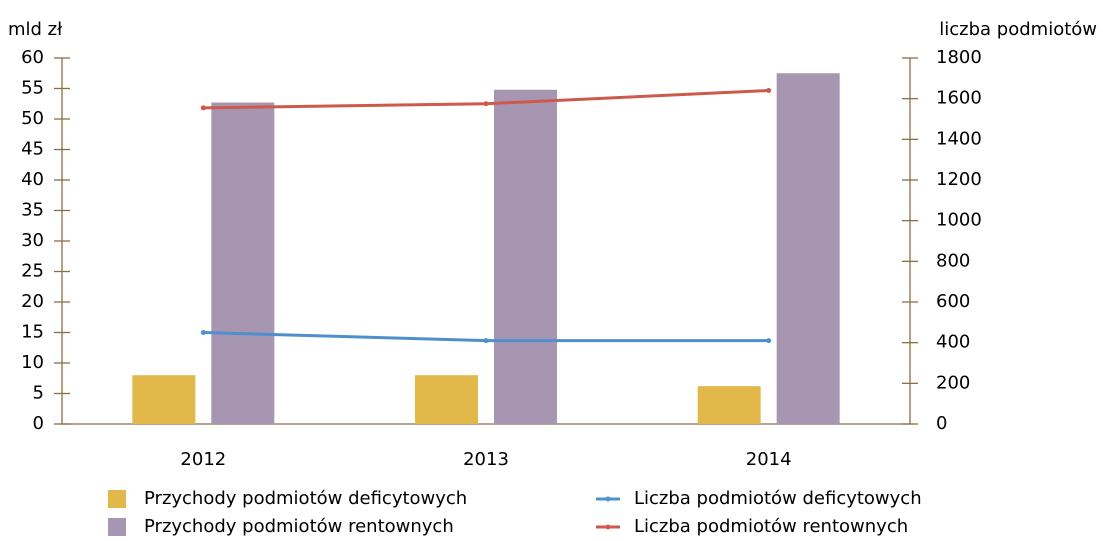  I want to click on y-tick-label: 35, so click(32, 210).